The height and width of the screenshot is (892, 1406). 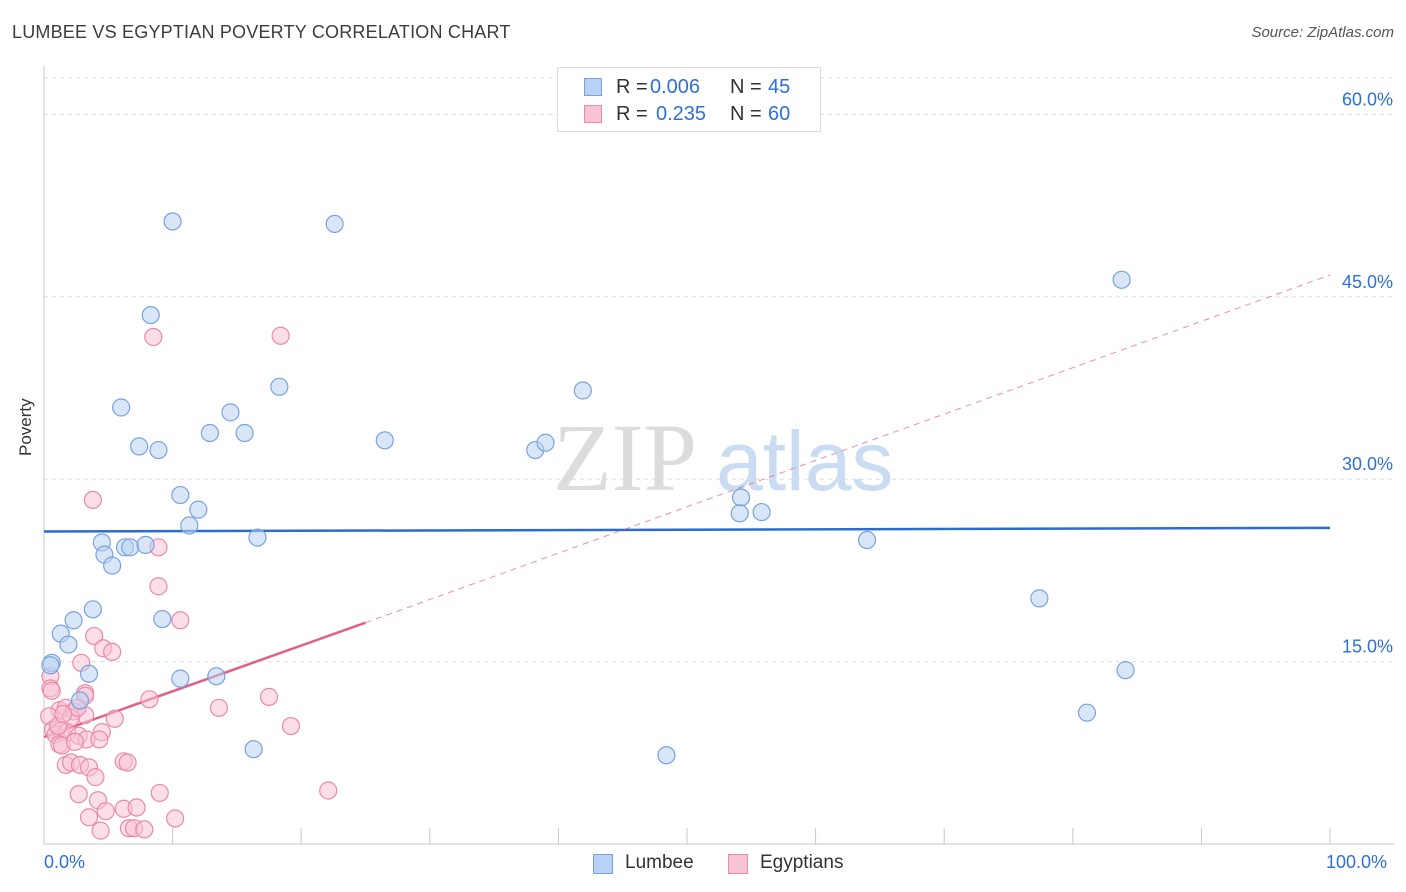 I want to click on y-tick-labels: 15.0% 30.0% 45.0% 60.0%, so click(x=1367, y=372).